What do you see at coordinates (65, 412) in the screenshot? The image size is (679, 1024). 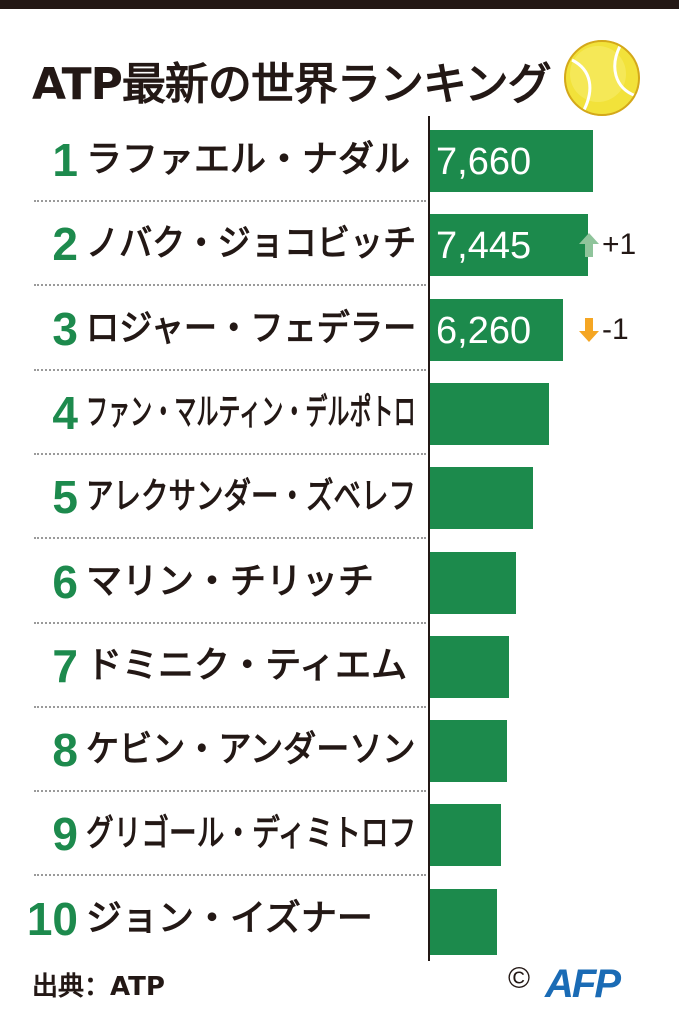 I see `rank-number: 4` at bounding box center [65, 412].